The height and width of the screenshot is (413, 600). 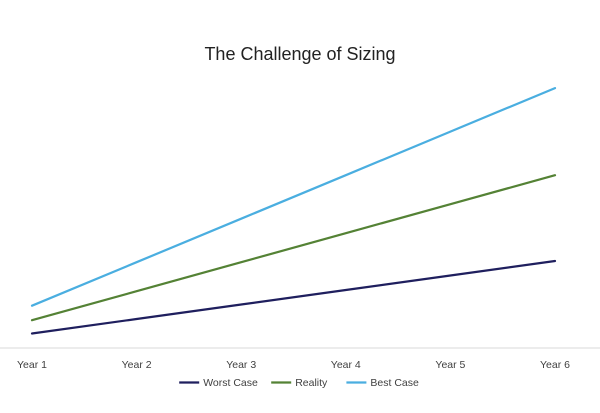 What do you see at coordinates (300, 54) in the screenshot?
I see `chart-title: The Challenge of Sizing` at bounding box center [300, 54].